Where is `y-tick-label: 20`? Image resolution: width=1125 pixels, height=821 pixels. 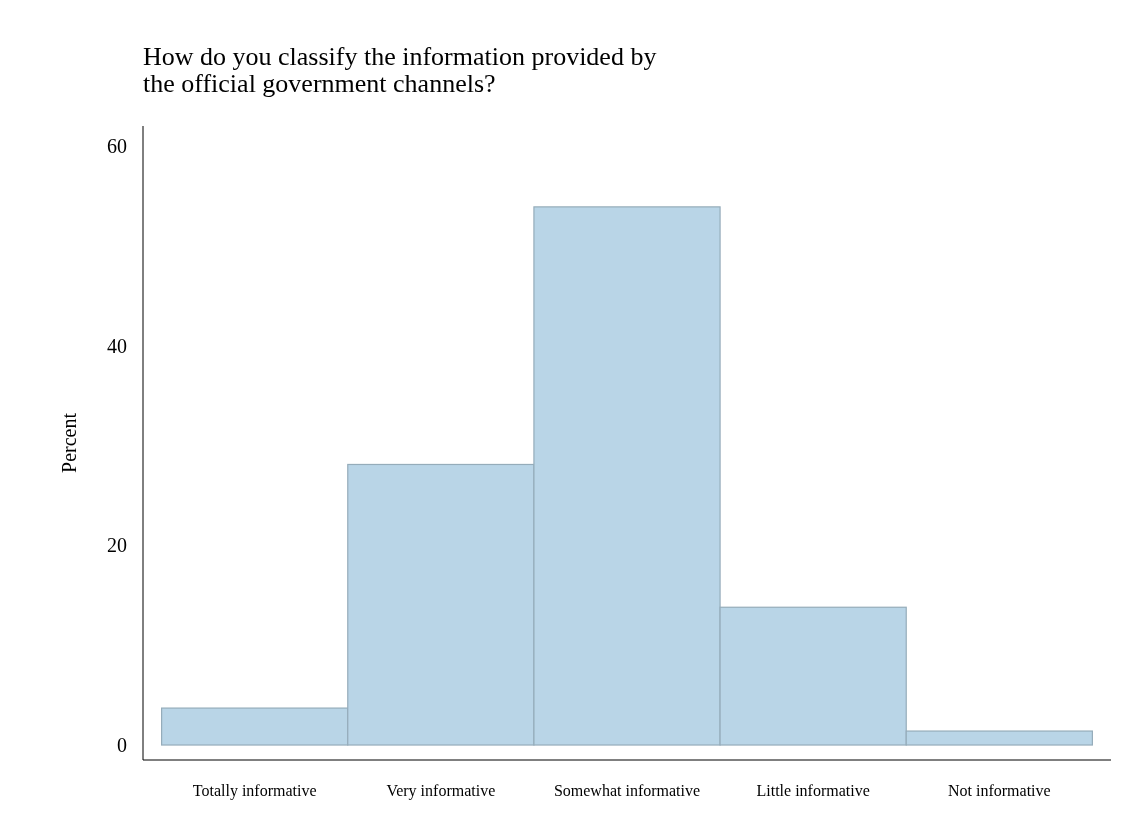
y-tick-label: 20 is located at coordinates (117, 545).